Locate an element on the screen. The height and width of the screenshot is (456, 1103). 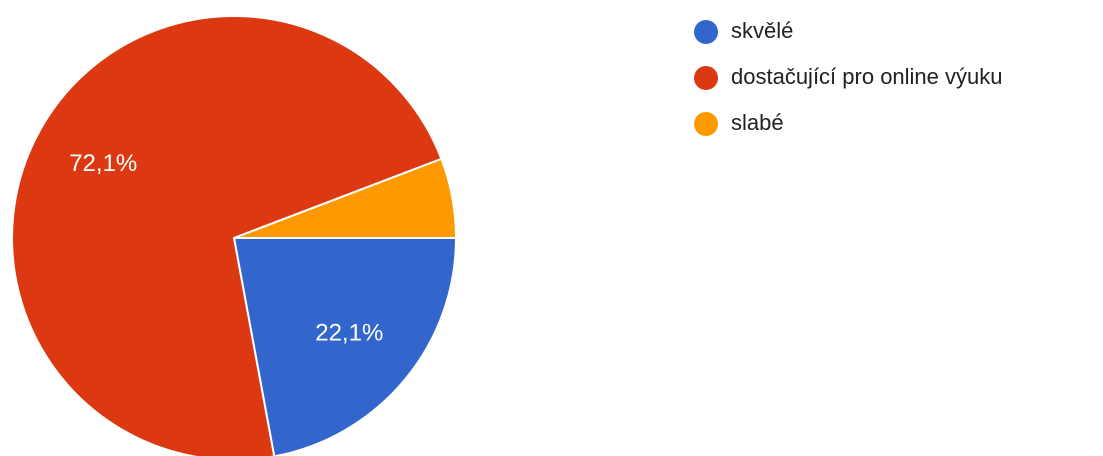
legend-label: skvělé is located at coordinates (762, 30).